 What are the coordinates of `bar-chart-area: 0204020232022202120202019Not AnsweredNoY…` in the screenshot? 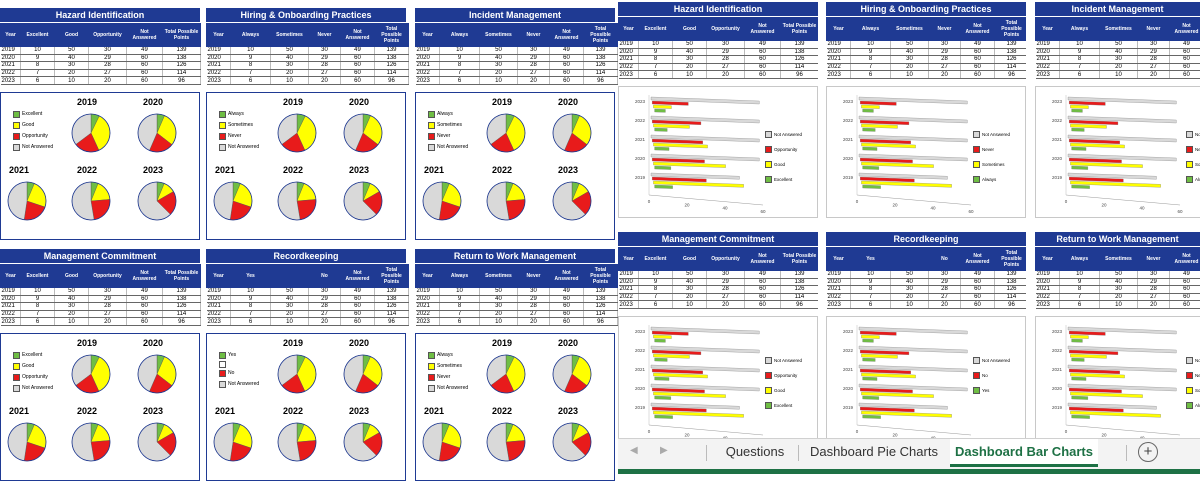 It's located at (926, 382).